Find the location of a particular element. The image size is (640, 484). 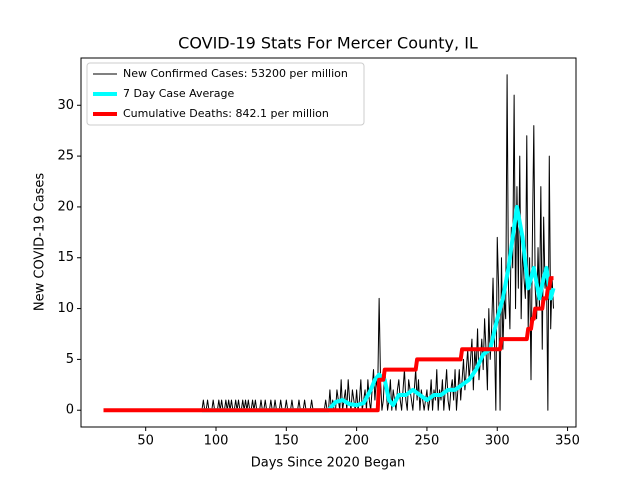

y-tick-label: 10 is located at coordinates (65, 308).